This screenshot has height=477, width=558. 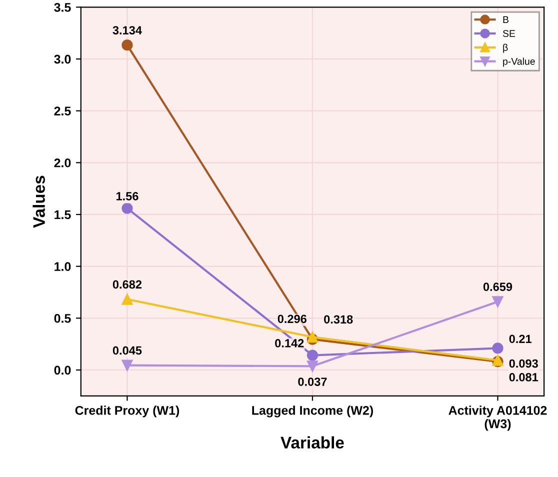 What do you see at coordinates (127, 350) in the screenshot?
I see `data-label: 0.045` at bounding box center [127, 350].